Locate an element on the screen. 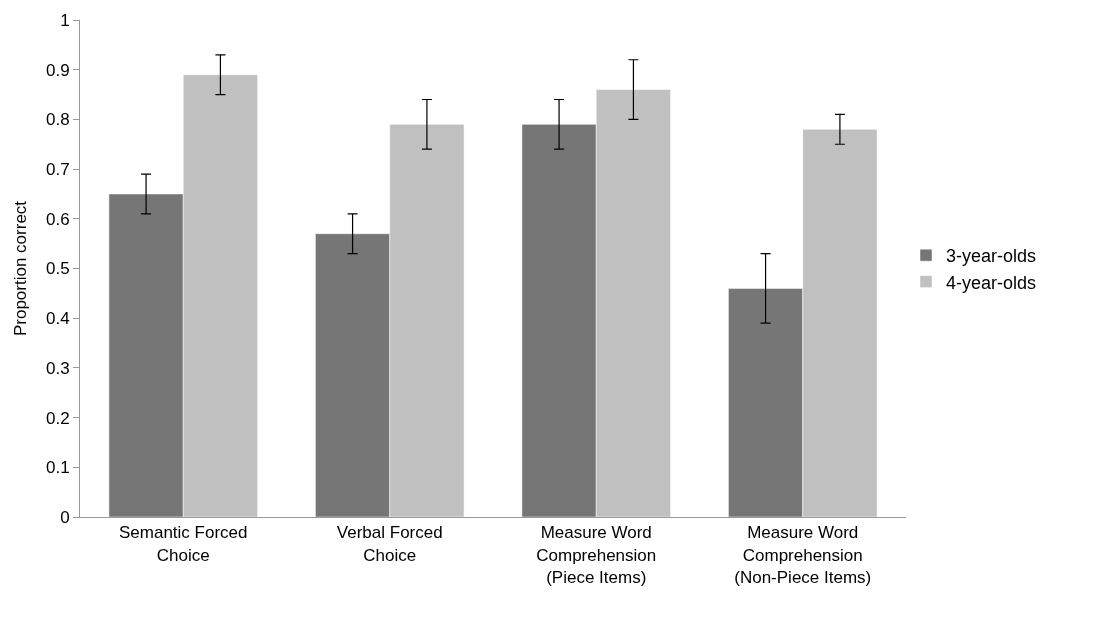 The height and width of the screenshot is (637, 1096). y-tick-label: 0.9 is located at coordinates (57, 70).